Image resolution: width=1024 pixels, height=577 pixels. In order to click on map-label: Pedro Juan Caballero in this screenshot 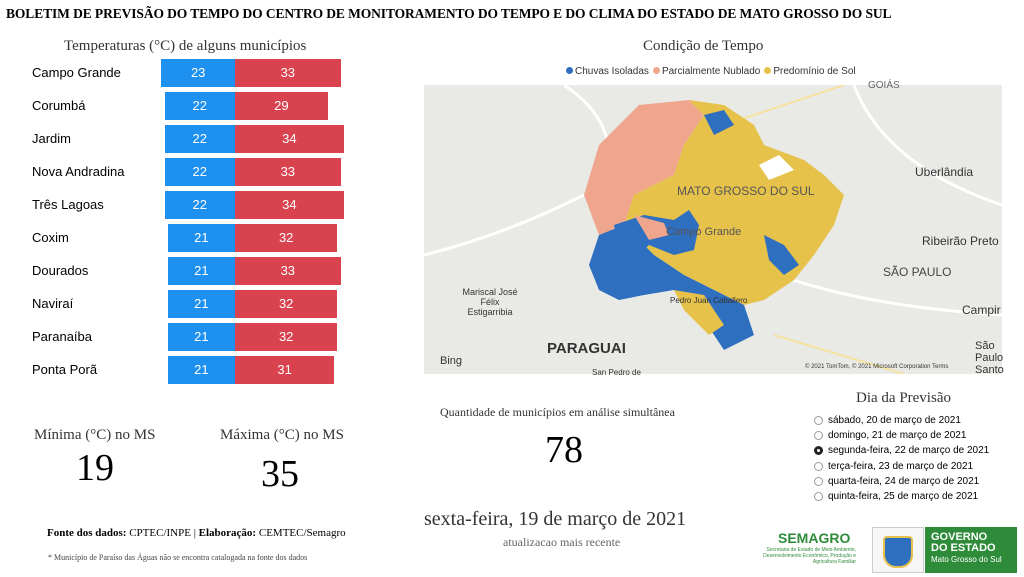, I will do `click(709, 300)`.